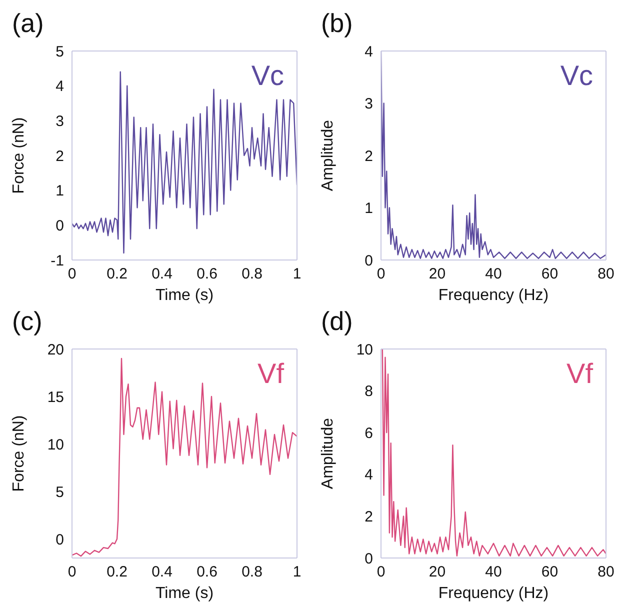  Describe the element at coordinates (55, 397) in the screenshot. I see `y-tick-label: 15` at that location.